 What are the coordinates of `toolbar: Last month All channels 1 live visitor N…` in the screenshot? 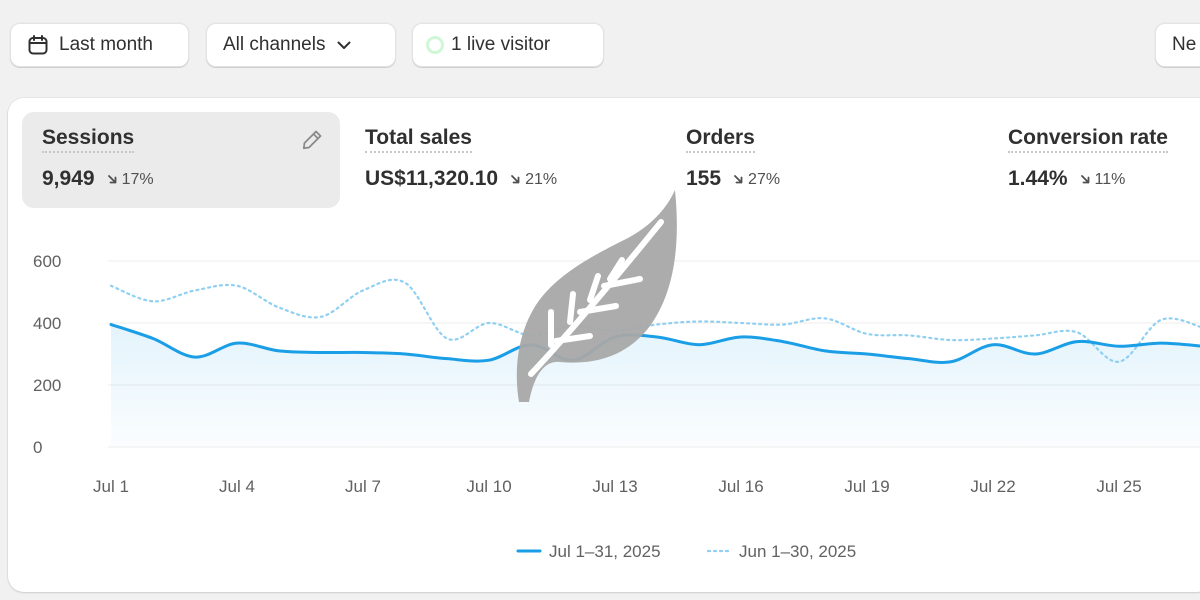 It's located at (605, 46).